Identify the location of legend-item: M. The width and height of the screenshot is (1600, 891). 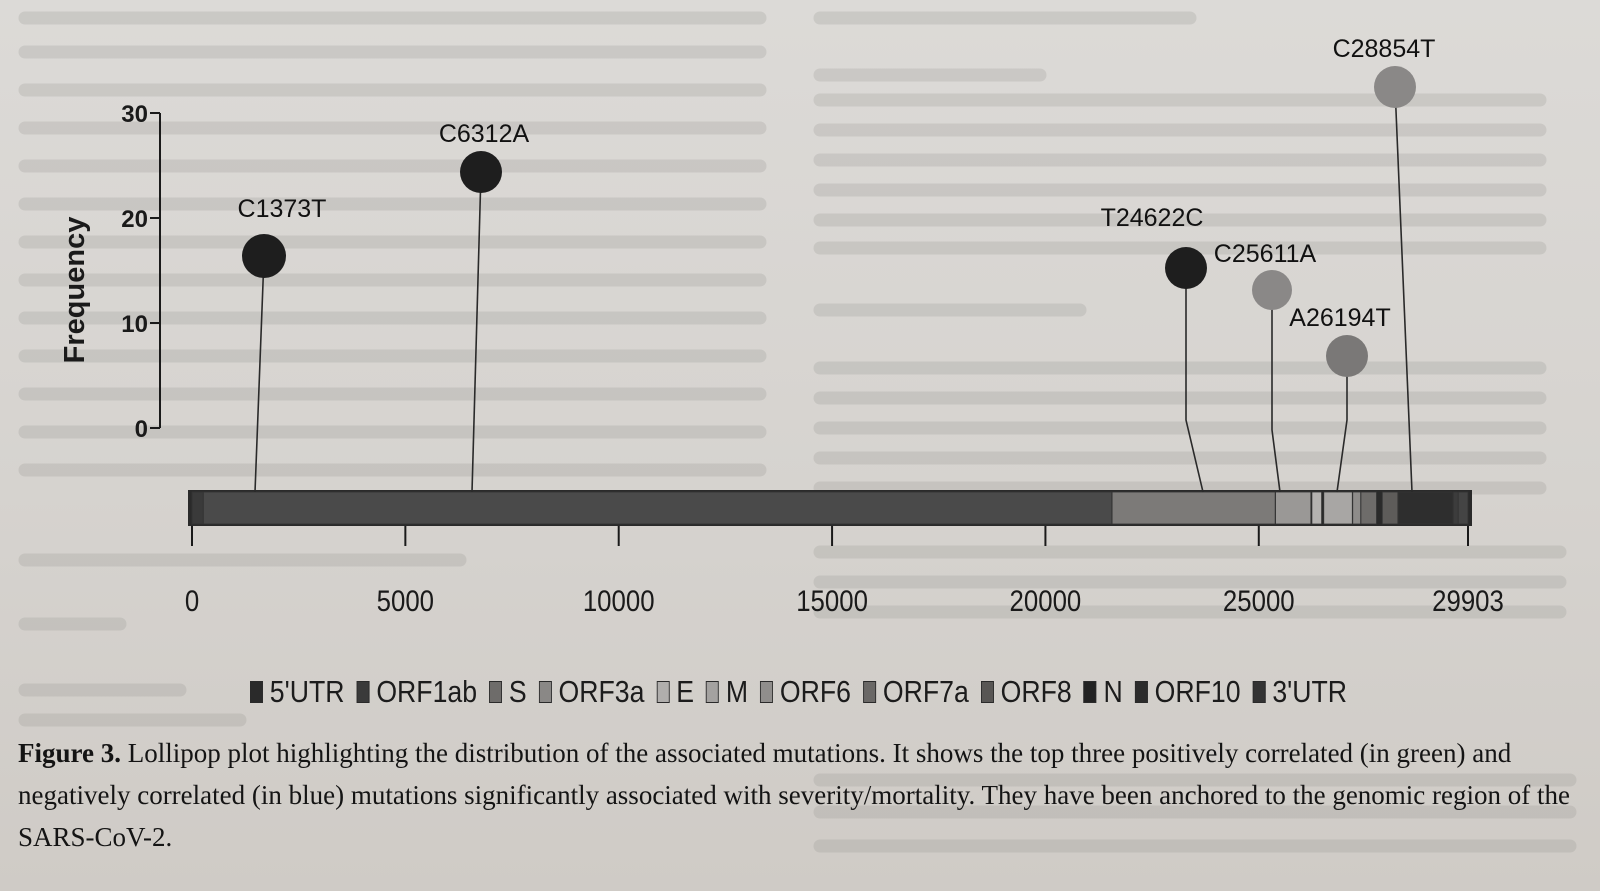
(727, 692).